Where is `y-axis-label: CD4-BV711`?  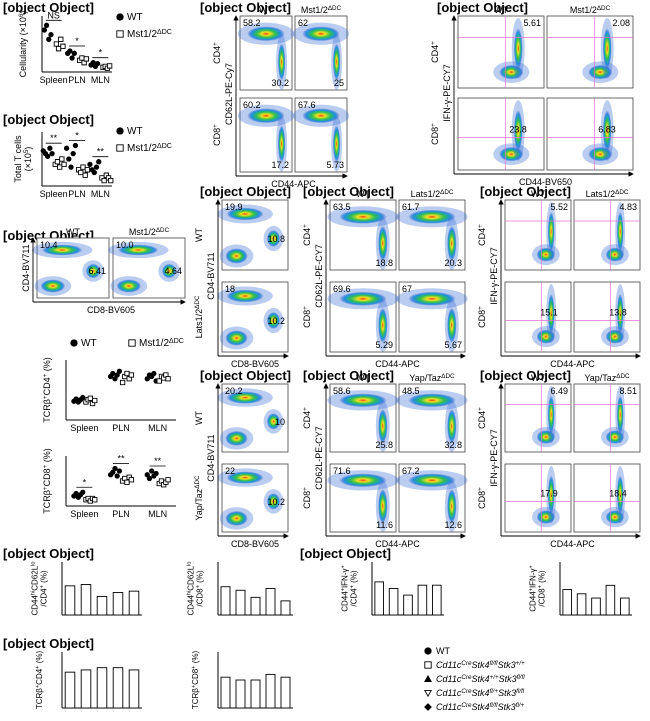 y-axis-label: CD4-BV711 is located at coordinates (211, 457).